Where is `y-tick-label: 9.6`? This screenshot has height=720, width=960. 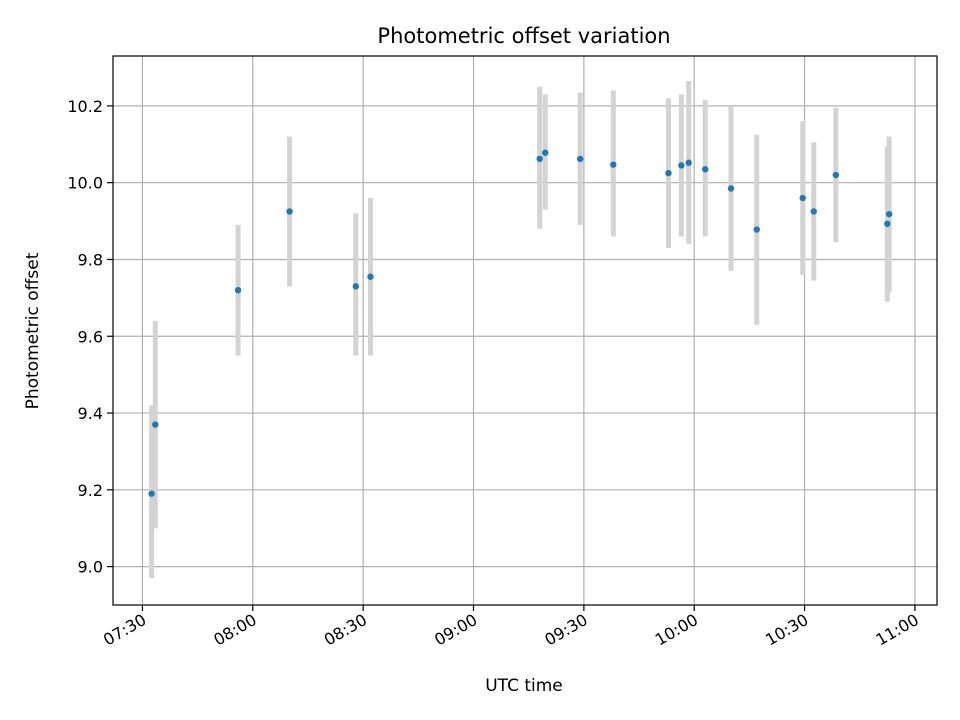 y-tick-label: 9.6 is located at coordinates (90, 336).